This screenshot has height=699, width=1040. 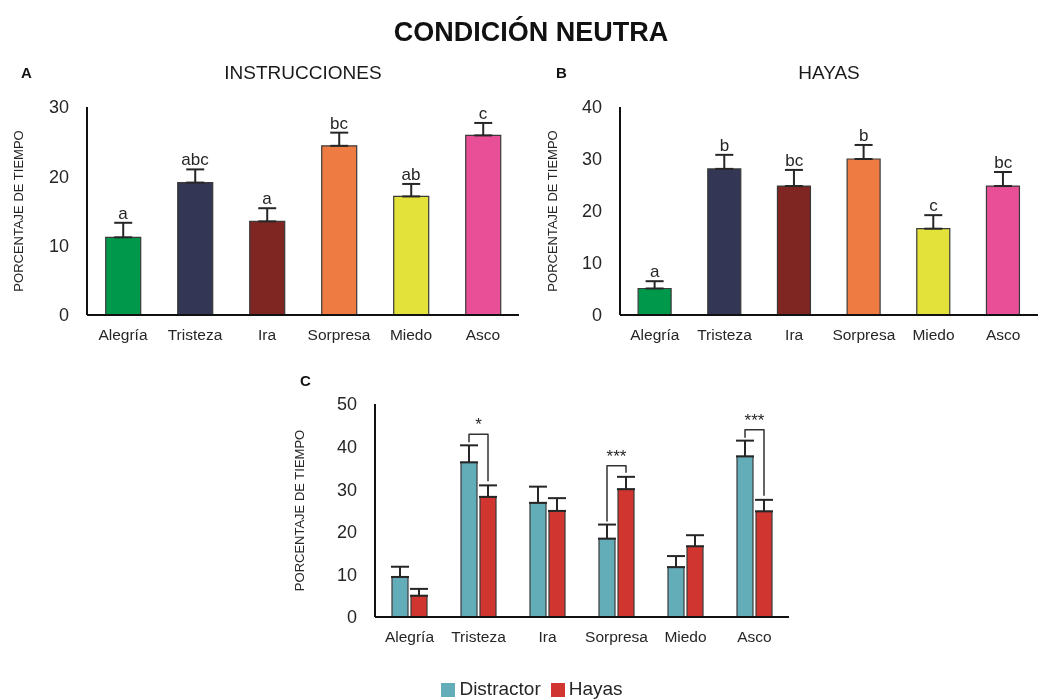 What do you see at coordinates (829, 72) in the screenshot?
I see `chart-title: HAYAS` at bounding box center [829, 72].